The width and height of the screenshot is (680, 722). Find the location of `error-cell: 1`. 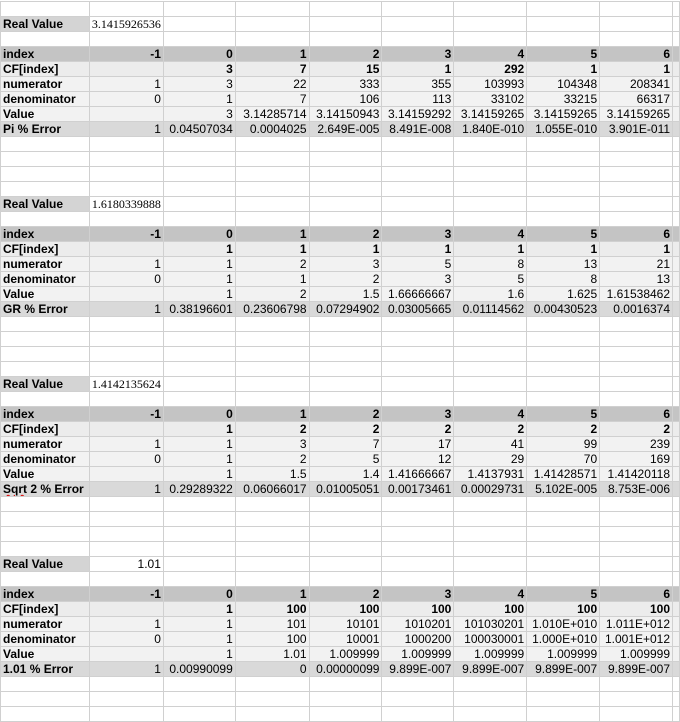

error-cell: 1 is located at coordinates (126, 489).